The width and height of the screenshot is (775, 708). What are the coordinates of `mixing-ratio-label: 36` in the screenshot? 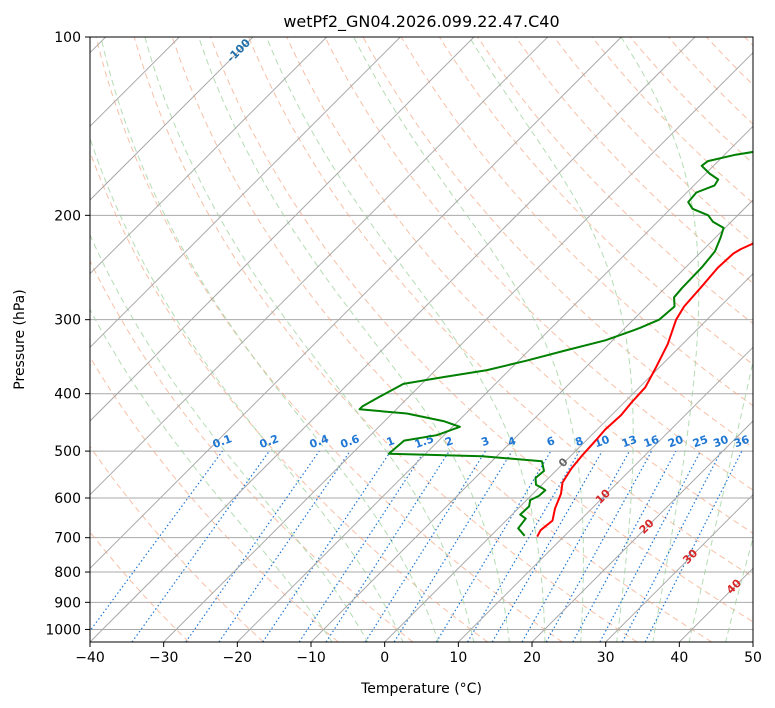 It's located at (741, 442).